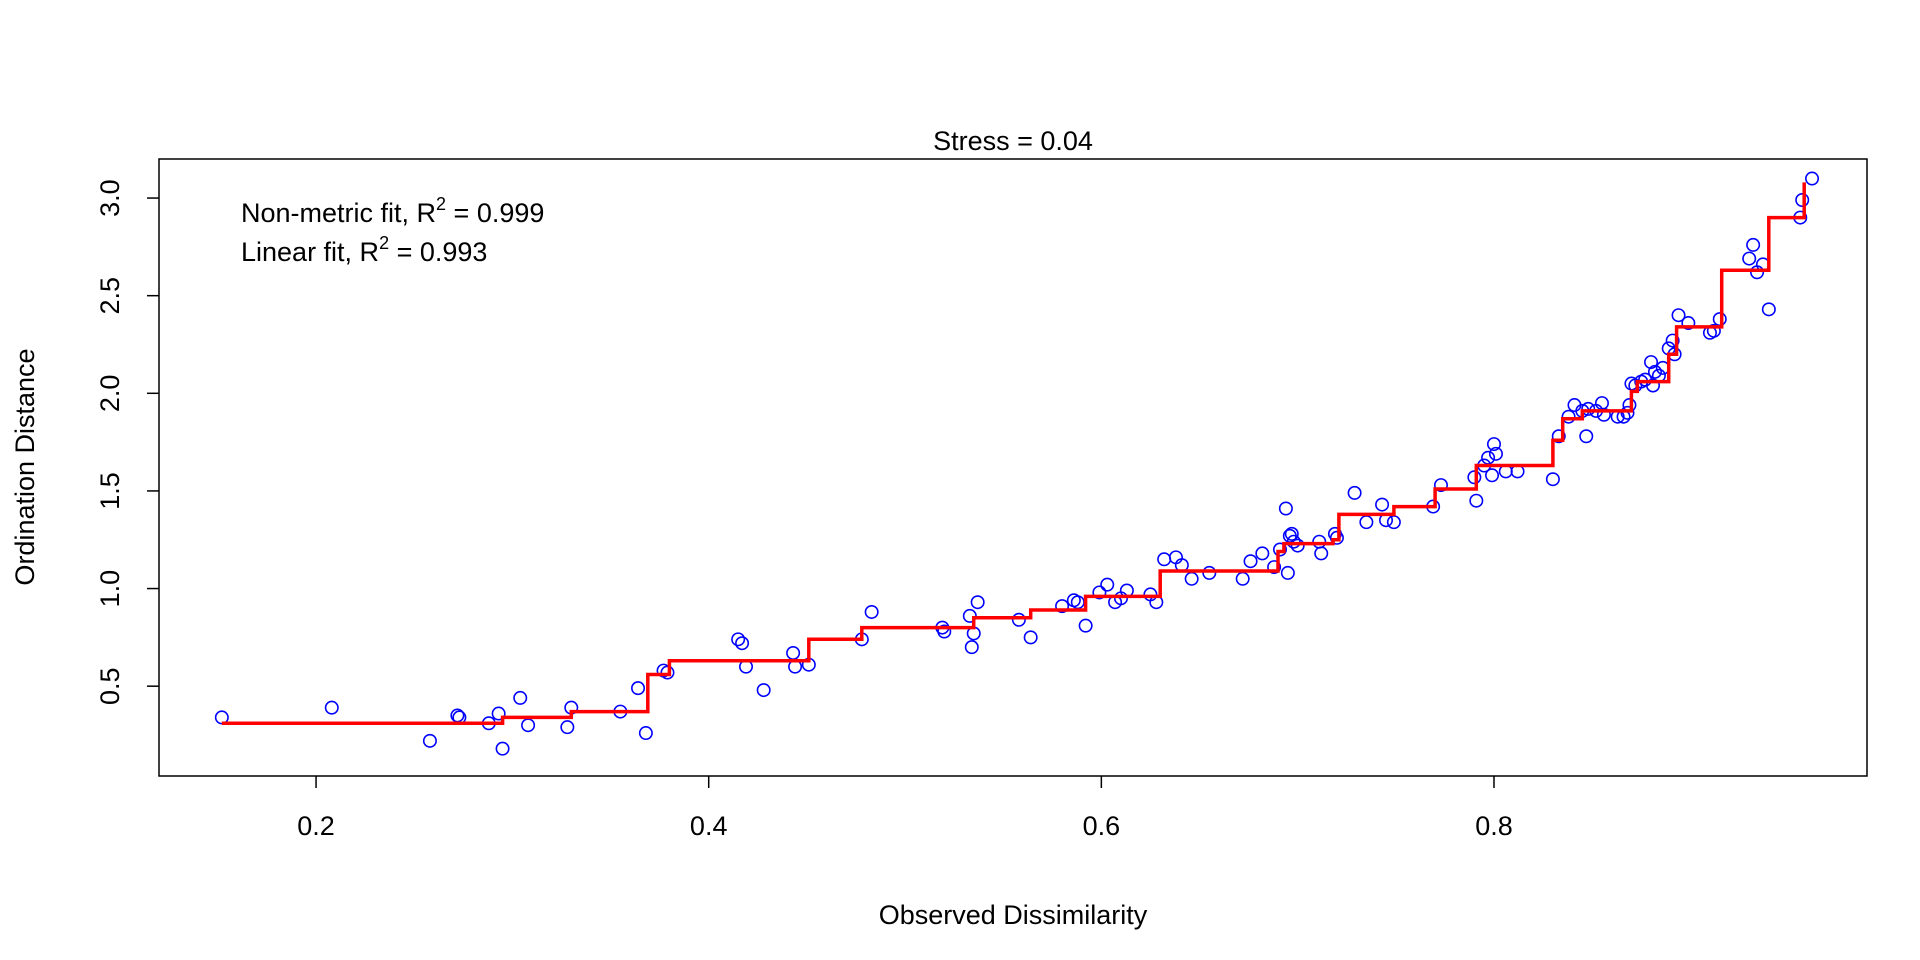 Image resolution: width=1920 pixels, height=960 pixels. I want to click on svg-text: Non-metric fit, R2 = 0.999, so click(392, 211).